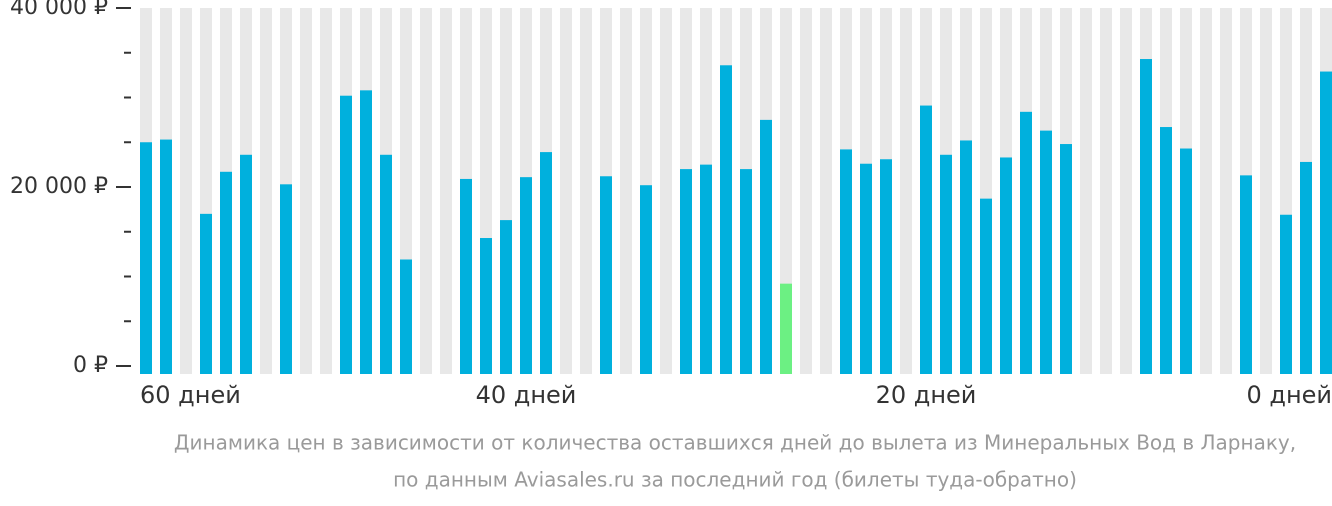 Image resolution: width=1332 pixels, height=506 pixels. What do you see at coordinates (190, 395) in the screenshot?
I see `x-tick-label: 60 дней` at bounding box center [190, 395].